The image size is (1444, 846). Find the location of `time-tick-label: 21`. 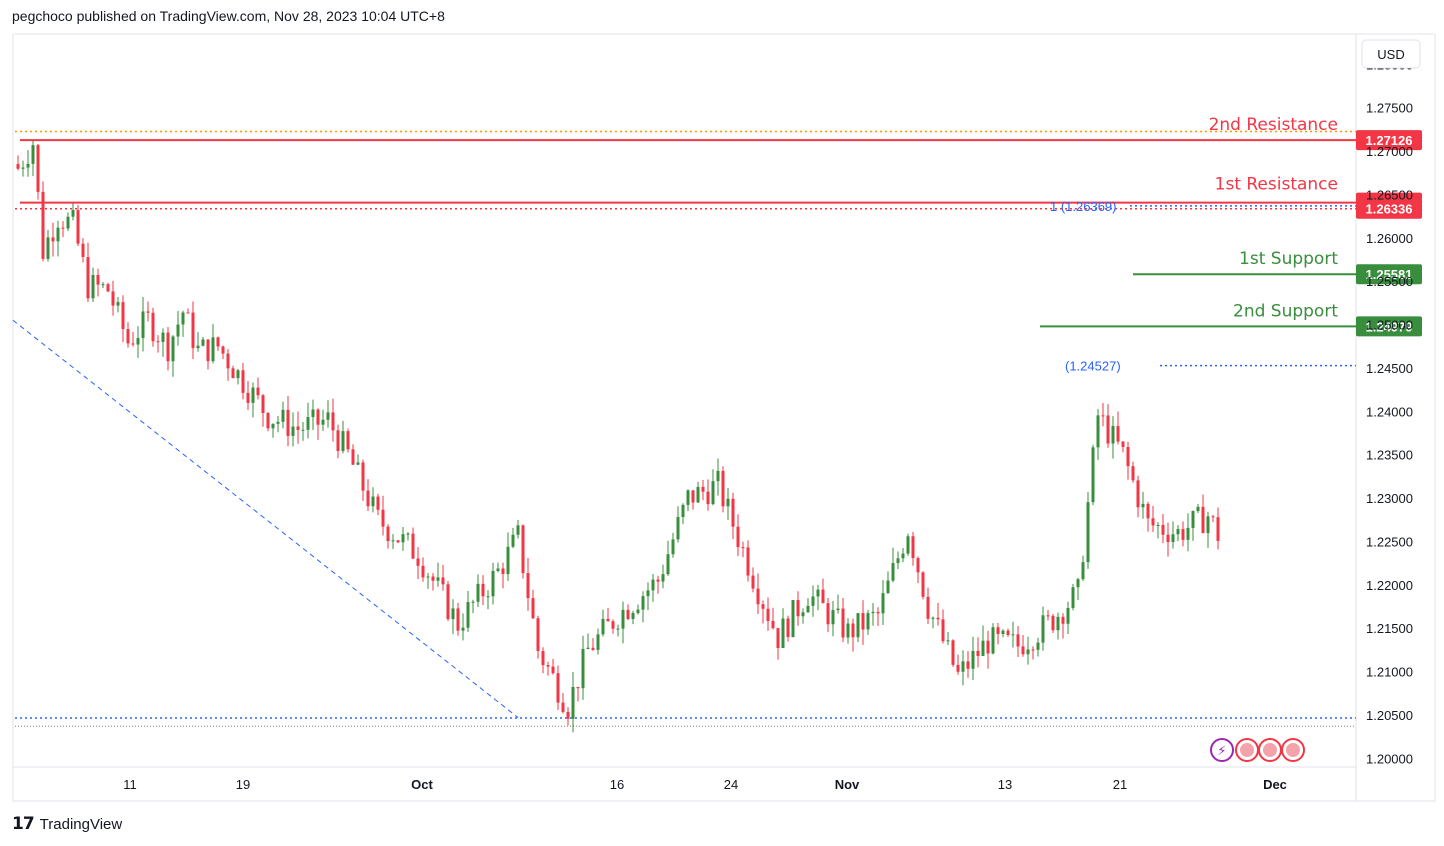

time-tick-label: 21 is located at coordinates (1120, 784).